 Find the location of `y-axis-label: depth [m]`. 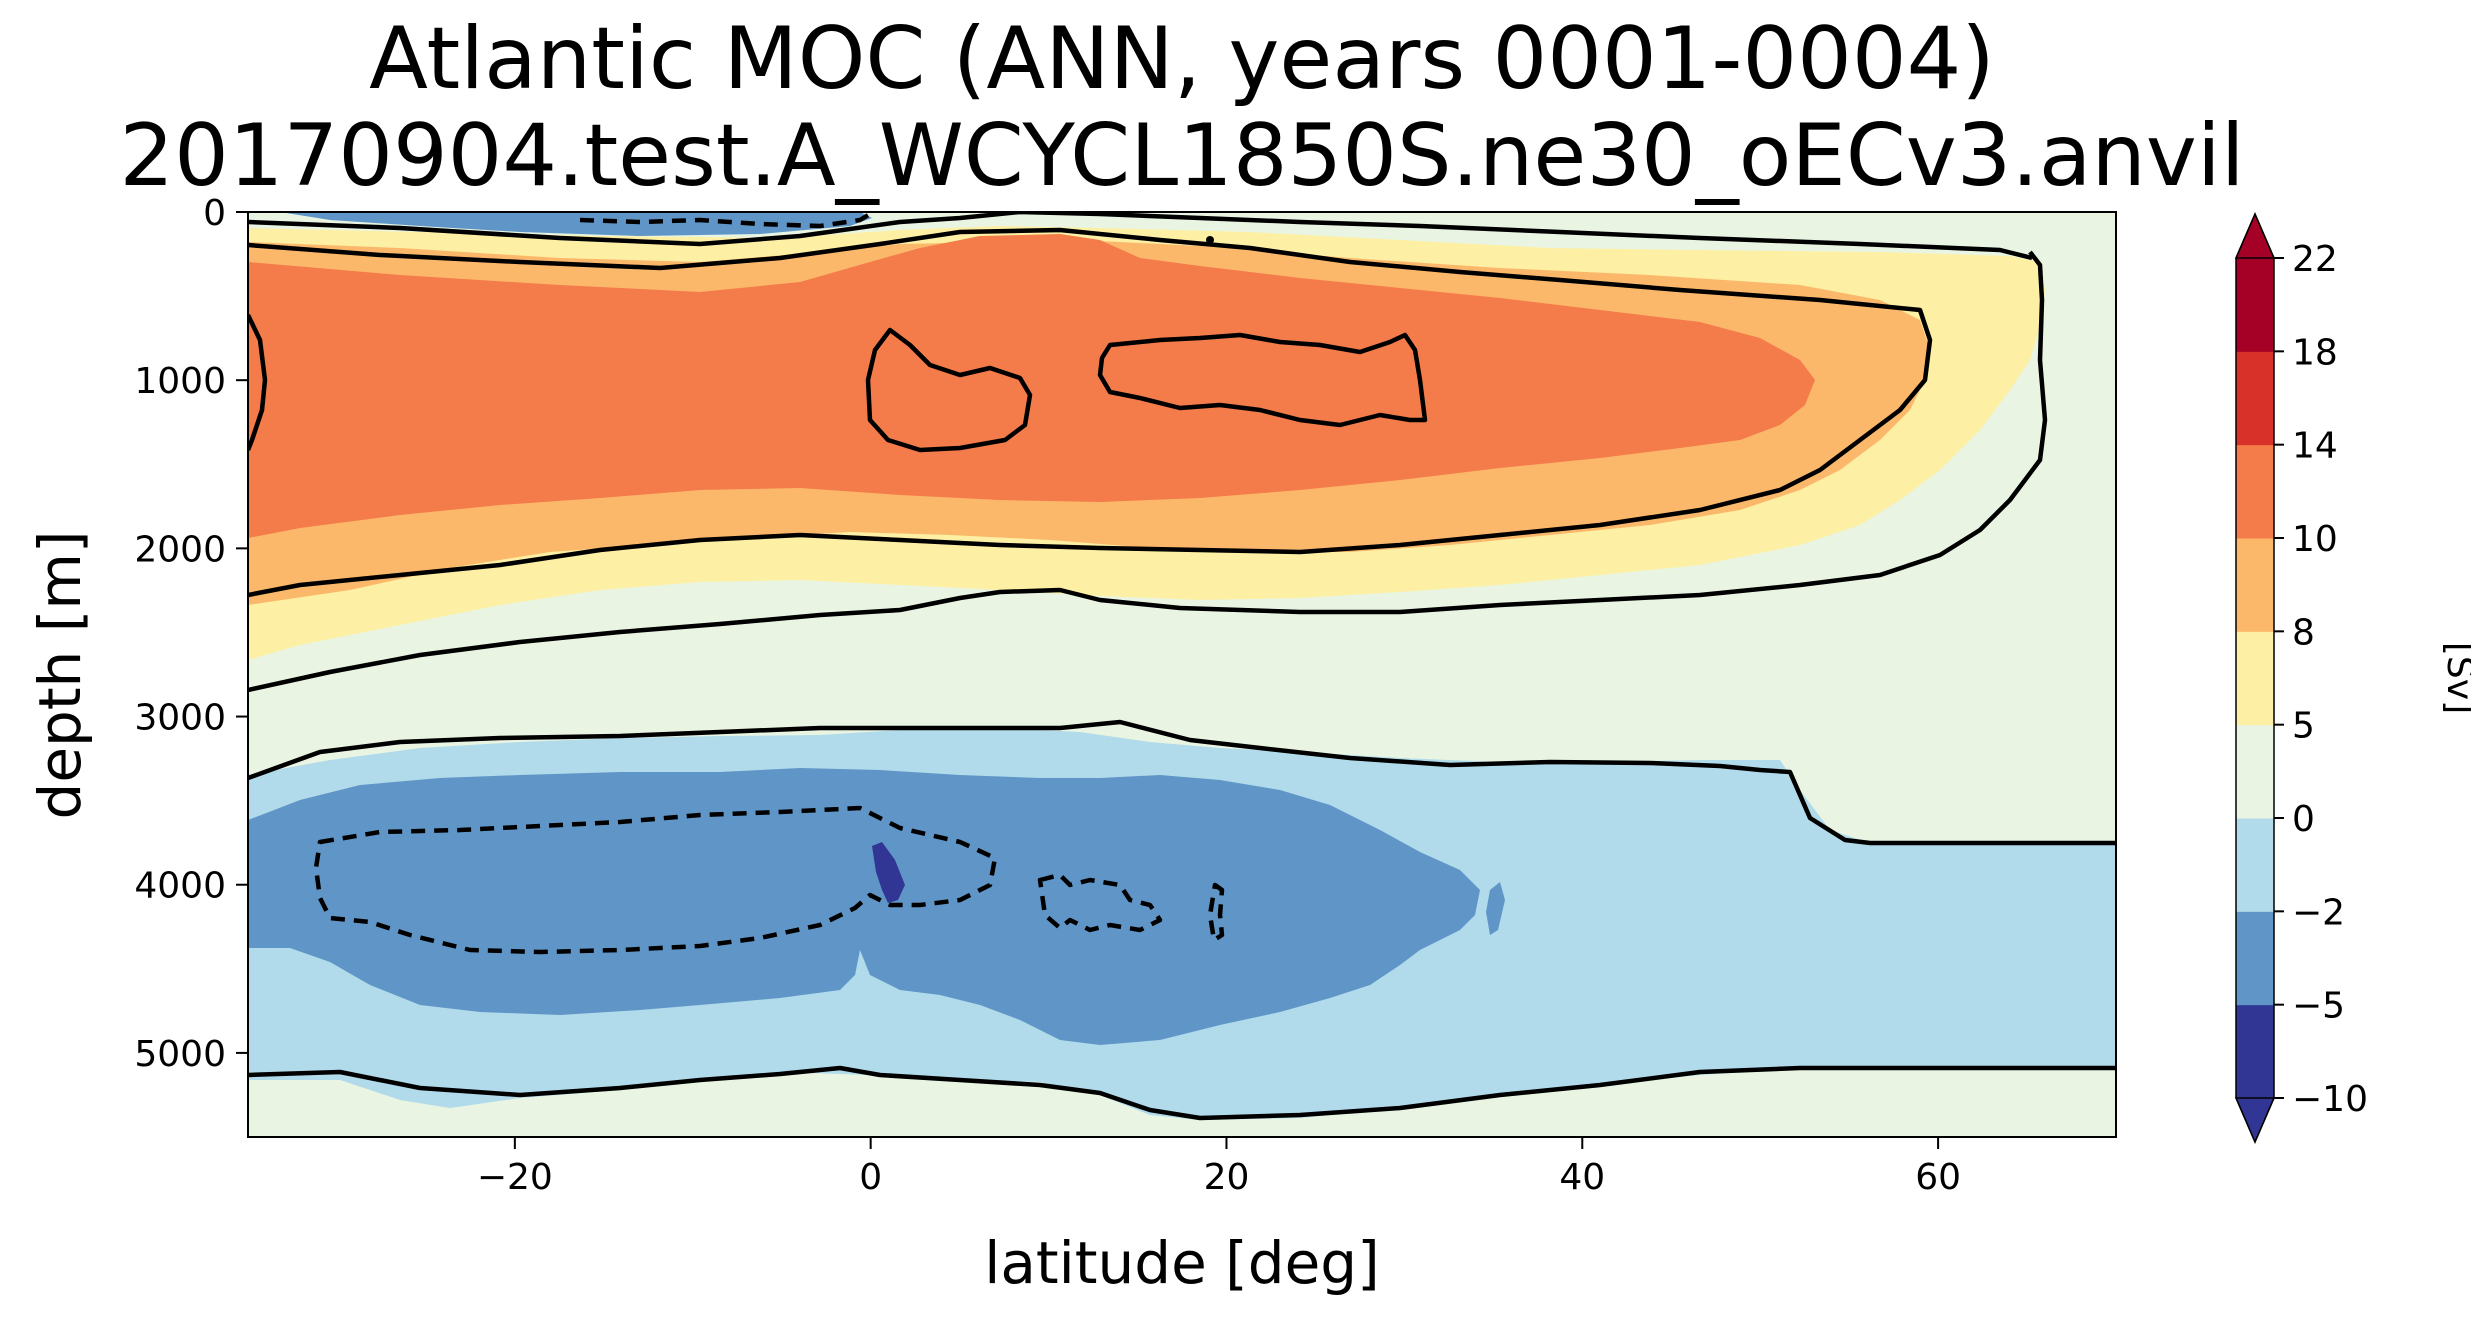

y-axis-label: depth [m] is located at coordinates (60, 674).